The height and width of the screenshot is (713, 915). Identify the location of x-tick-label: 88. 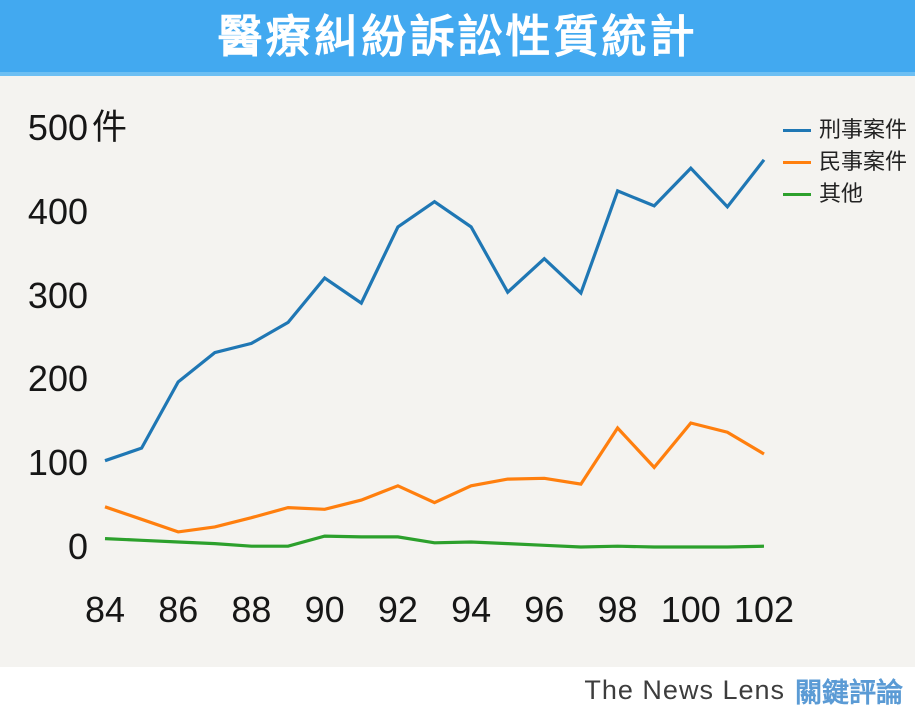
(251, 609).